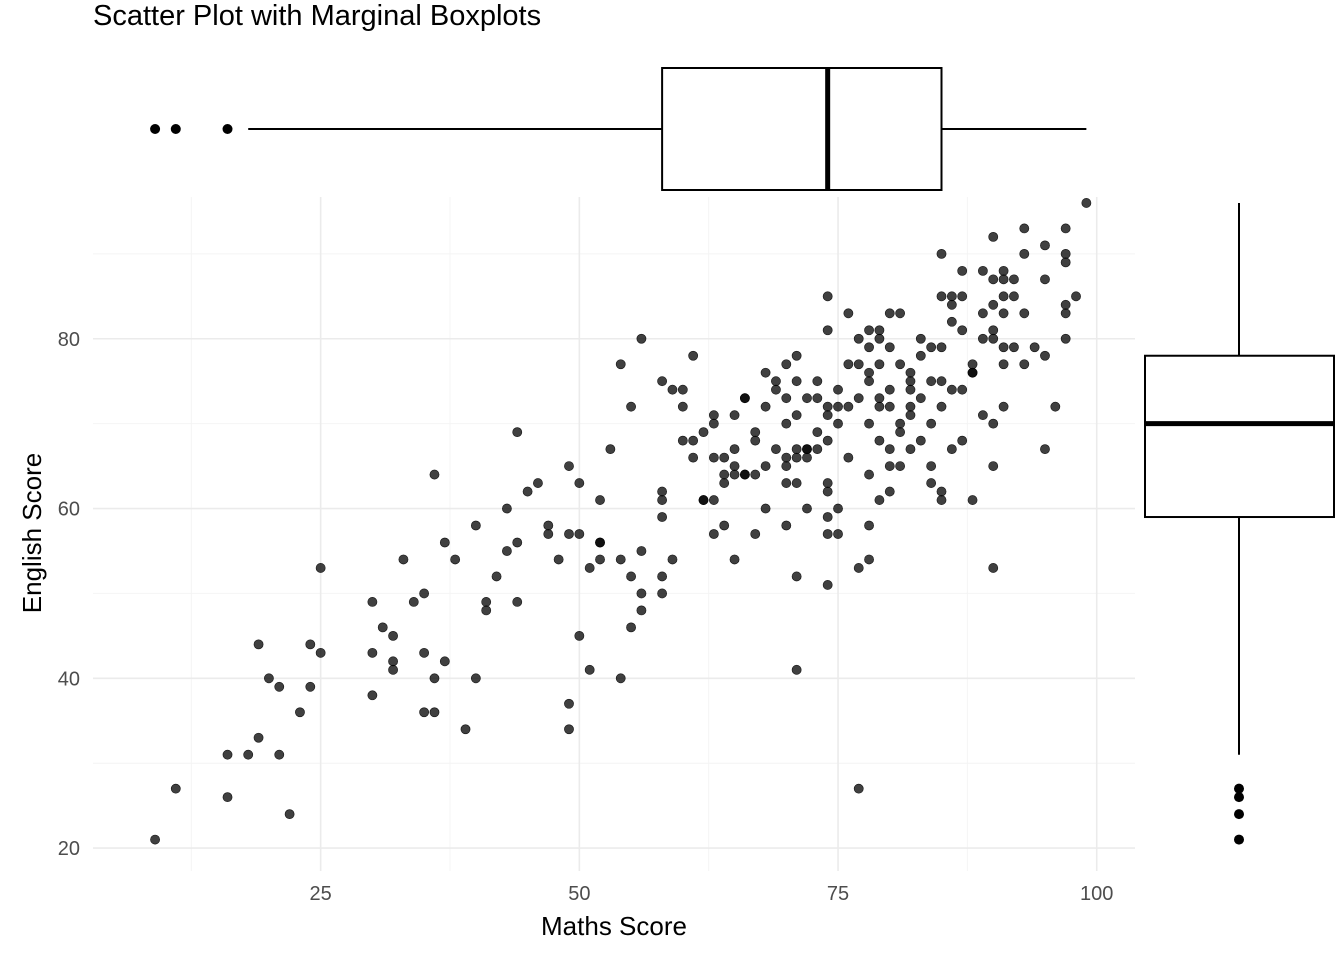 Image resolution: width=1344 pixels, height=960 pixels. What do you see at coordinates (69, 340) in the screenshot?
I see `y-tick-label: 80` at bounding box center [69, 340].